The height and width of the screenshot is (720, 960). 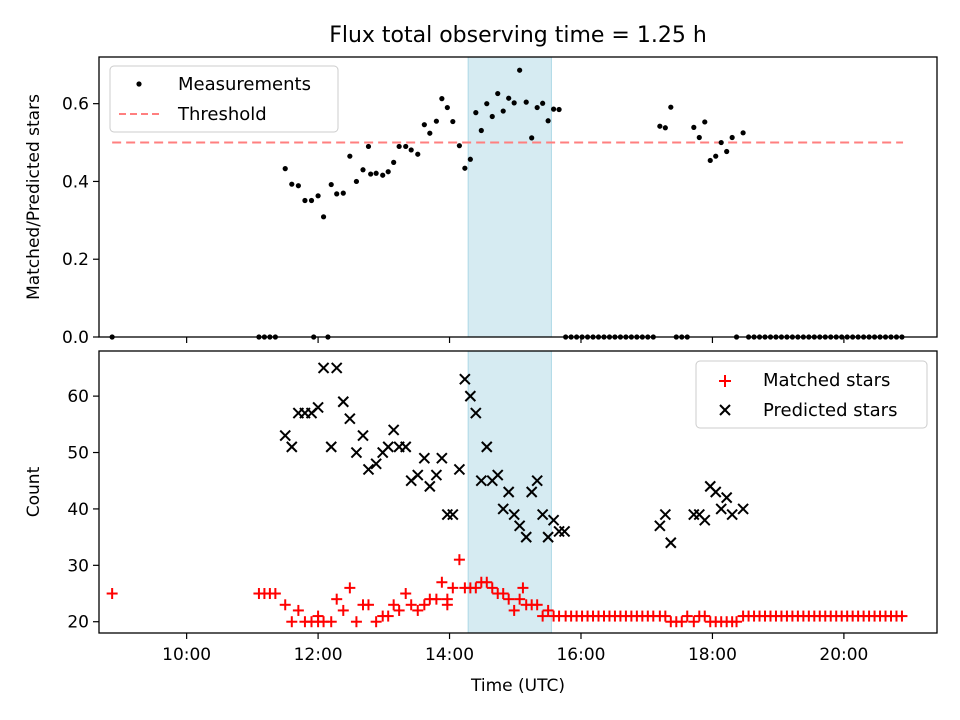 What do you see at coordinates (449, 655) in the screenshot?
I see `x-tick-label: 14:00` at bounding box center [449, 655].